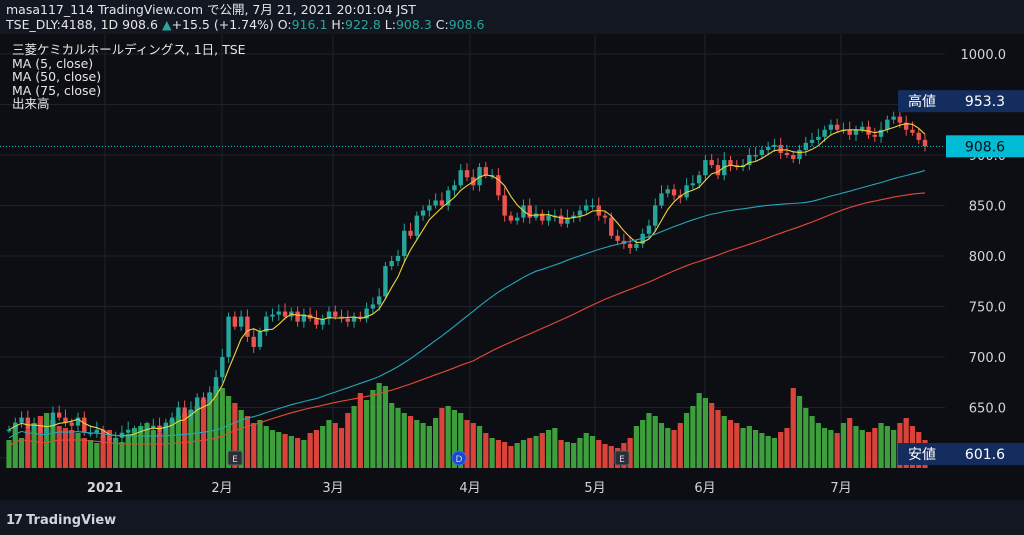  What do you see at coordinates (363, 24) in the screenshot?
I see `high-value: 922.8` at bounding box center [363, 24].